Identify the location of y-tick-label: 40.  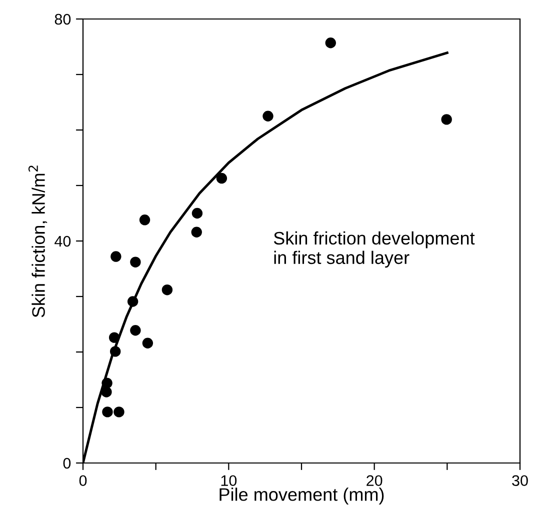
(62, 241).